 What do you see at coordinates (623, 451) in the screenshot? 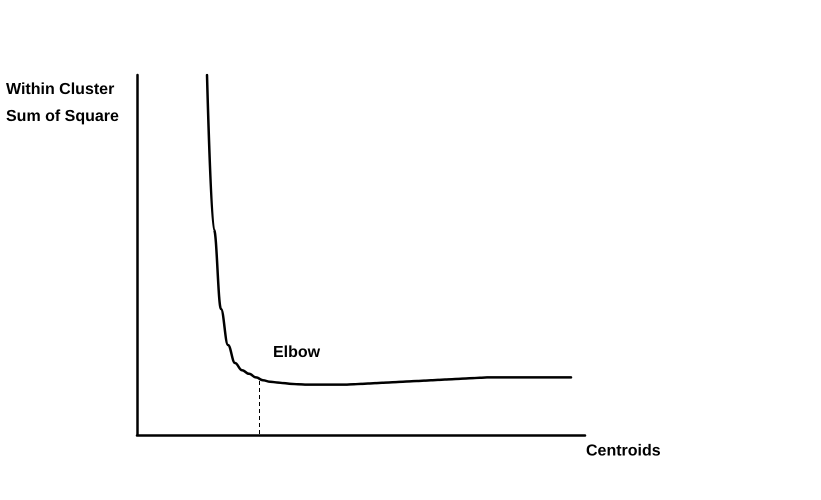
I see `x-axis-title: Centroids` at bounding box center [623, 451].